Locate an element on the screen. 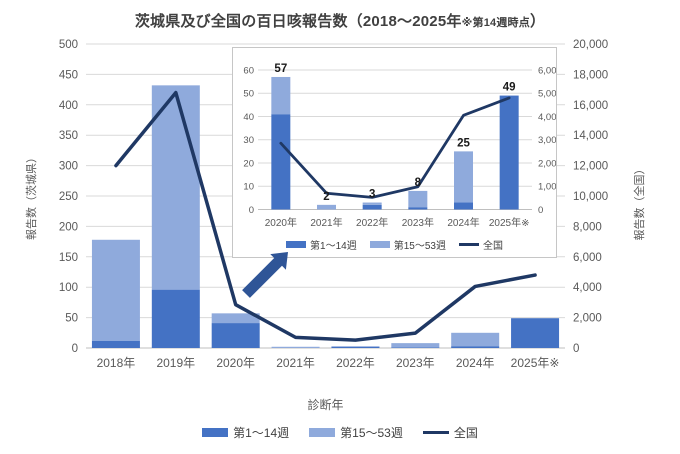 This screenshot has height=454, width=680. legend-label-weeks-15-53: 第15～53週 is located at coordinates (371, 433).